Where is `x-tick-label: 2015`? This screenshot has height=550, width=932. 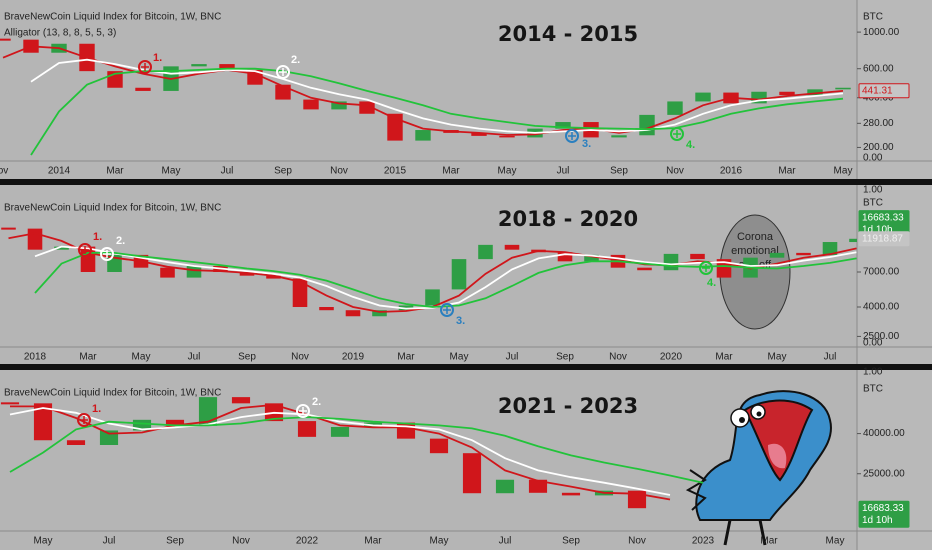 x-tick-label: 2015 is located at coordinates (395, 171).